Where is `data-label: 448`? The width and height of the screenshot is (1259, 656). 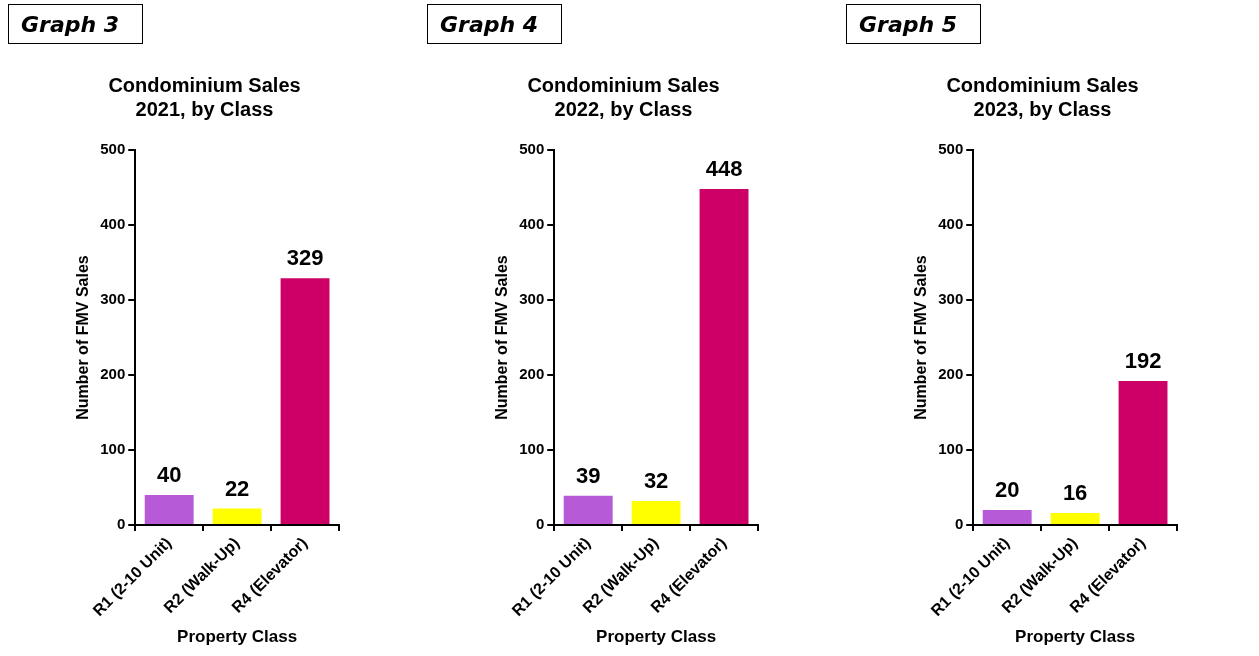
data-label: 448 is located at coordinates (724, 169).